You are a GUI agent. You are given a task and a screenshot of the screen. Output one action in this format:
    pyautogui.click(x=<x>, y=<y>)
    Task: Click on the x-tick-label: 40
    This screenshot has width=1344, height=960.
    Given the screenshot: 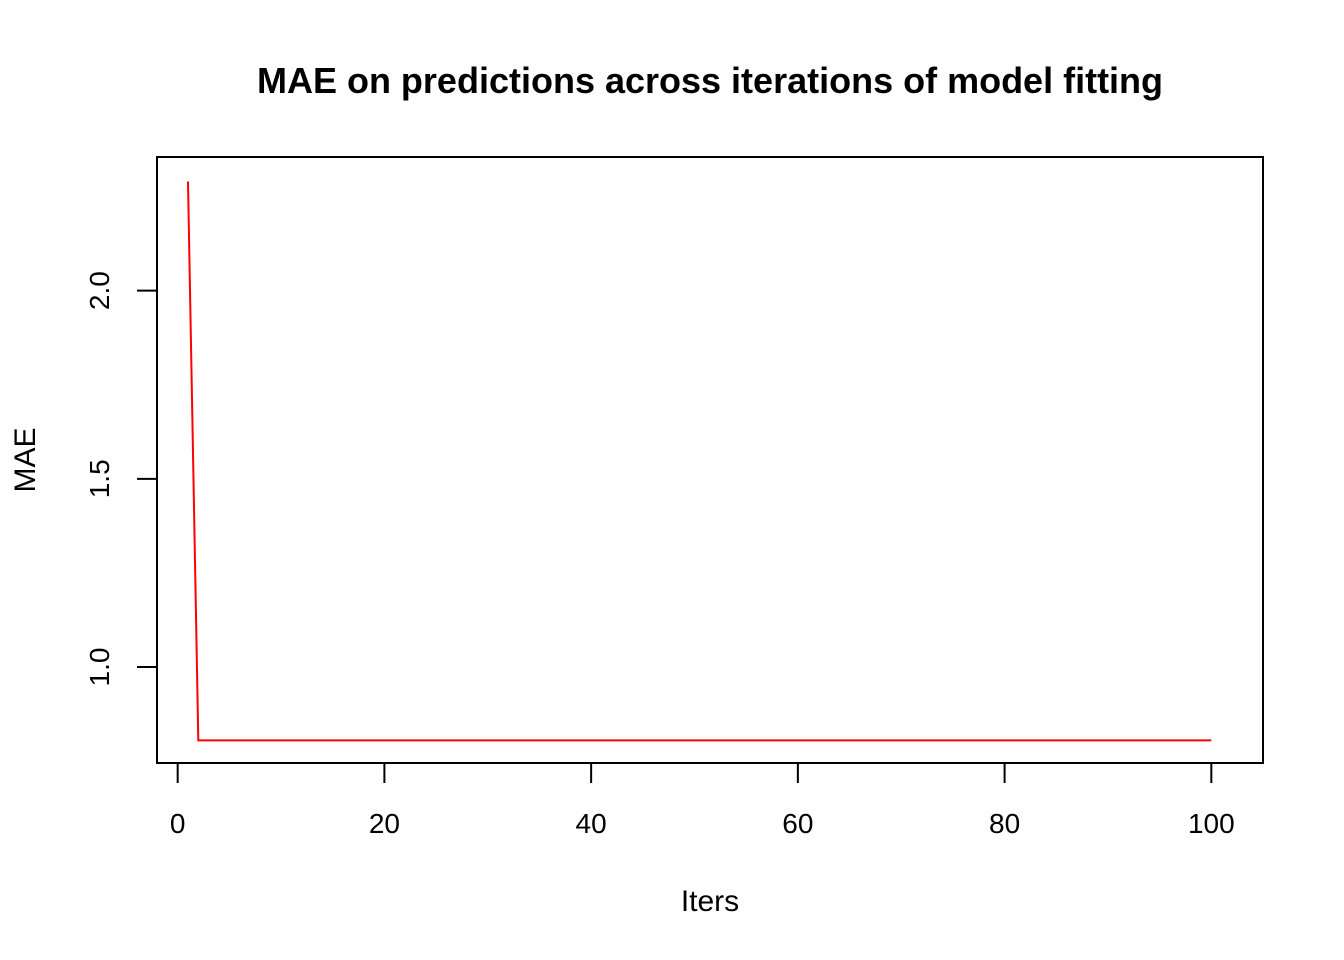 What is the action you would take?
    pyautogui.click(x=591, y=823)
    